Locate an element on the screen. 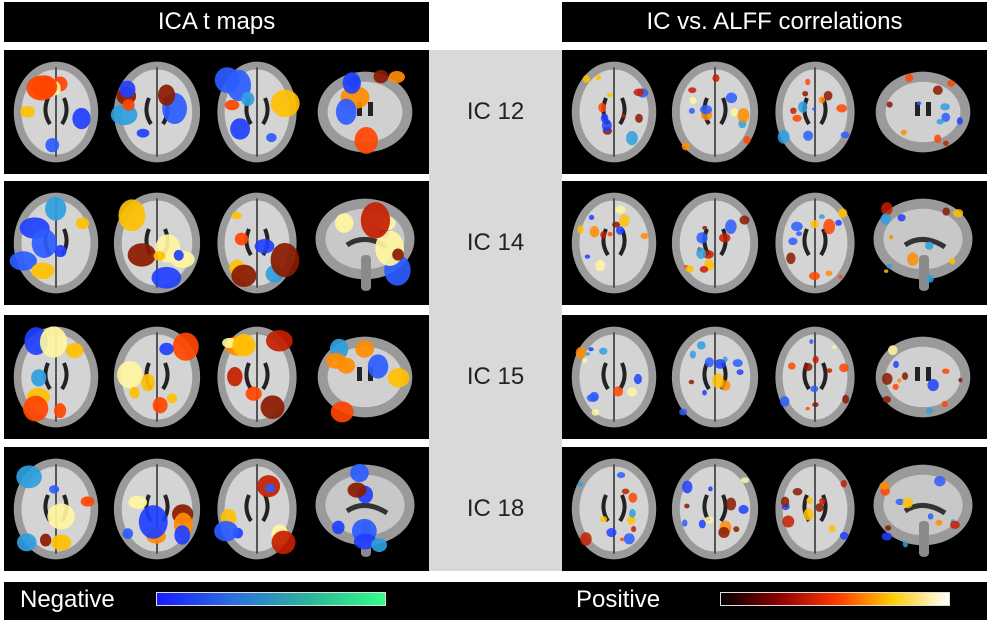 This screenshot has height=624, width=991. component-label: IC 18 is located at coordinates (495, 509).